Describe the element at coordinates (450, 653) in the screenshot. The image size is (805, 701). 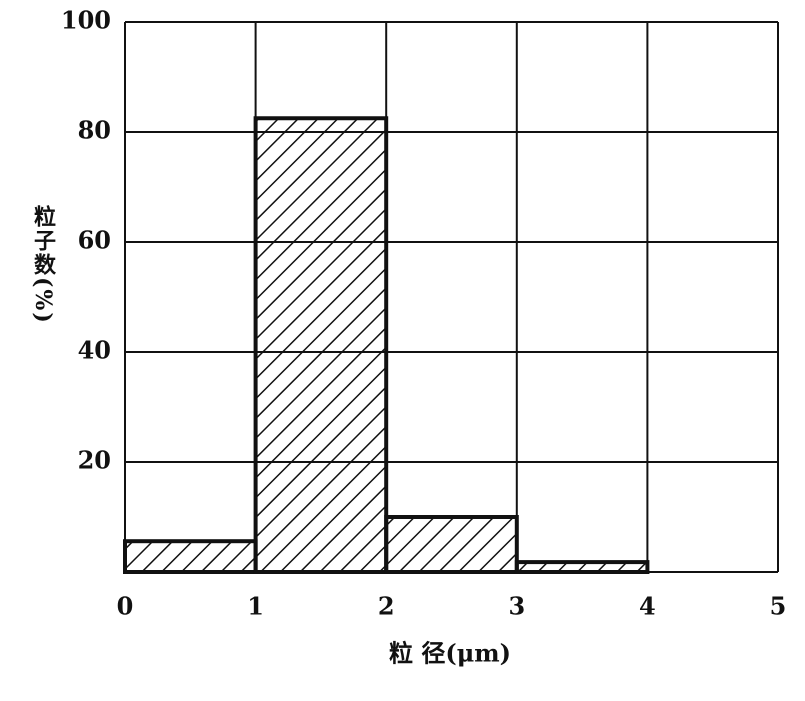
I see `x-axis-label: 粒 径(μm)` at that location.